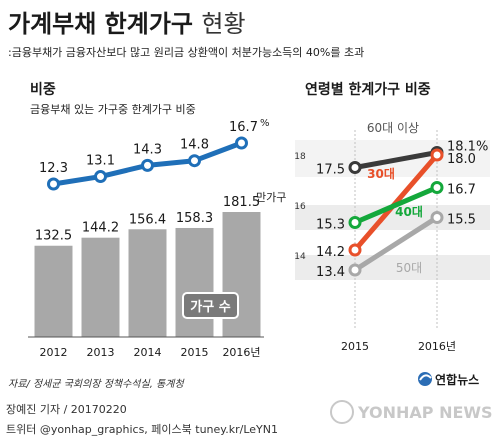  What do you see at coordinates (467, 147) in the screenshot?
I see `series-end-value: 18.1%` at bounding box center [467, 147].